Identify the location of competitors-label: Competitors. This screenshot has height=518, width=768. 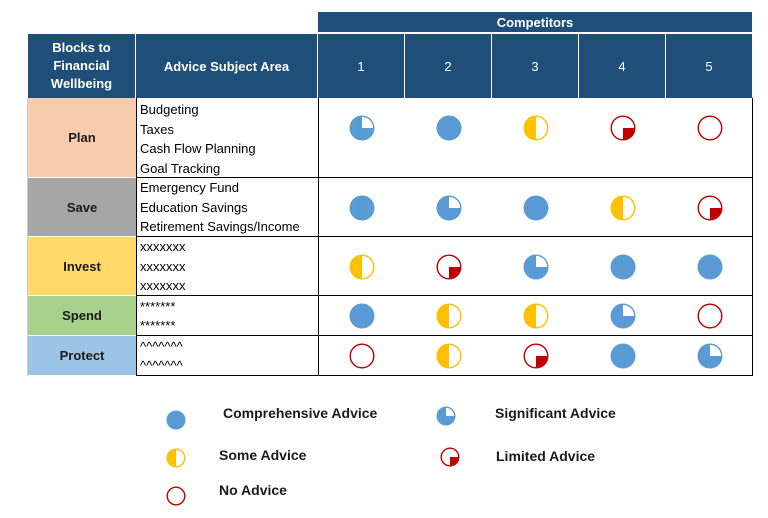
(535, 22).